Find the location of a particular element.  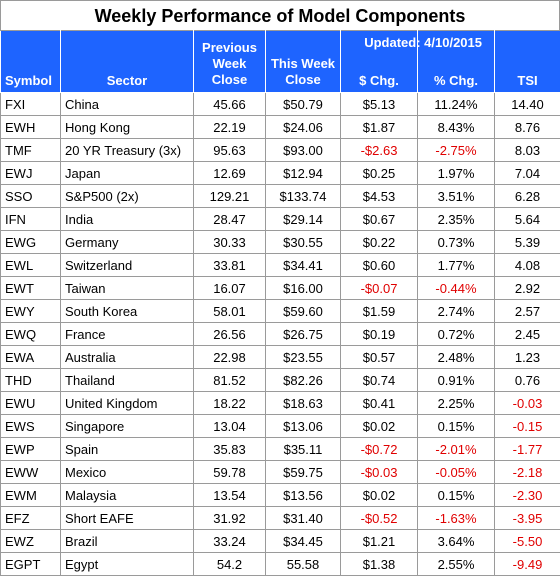

sector-cell: Japan is located at coordinates (127, 173).